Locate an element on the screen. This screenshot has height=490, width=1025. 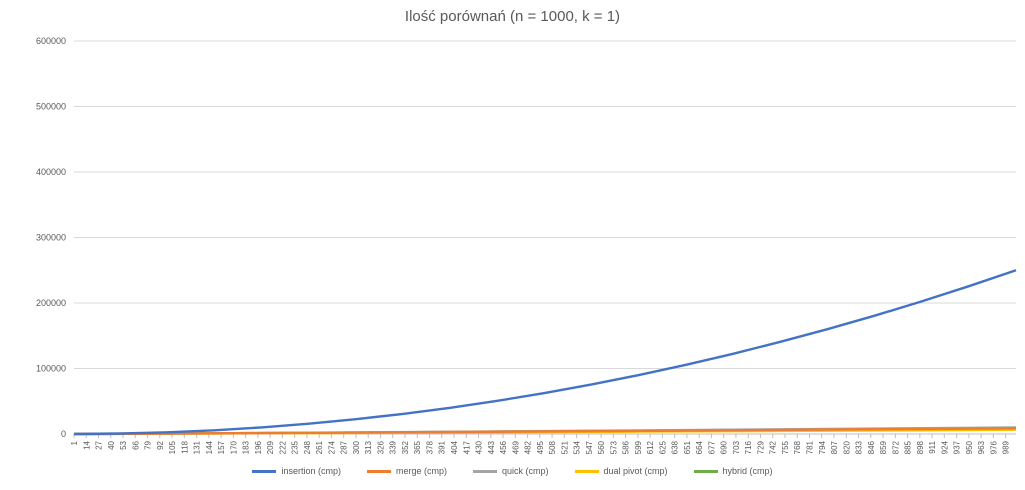
x-tick-label: 690 is located at coordinates (724, 447).